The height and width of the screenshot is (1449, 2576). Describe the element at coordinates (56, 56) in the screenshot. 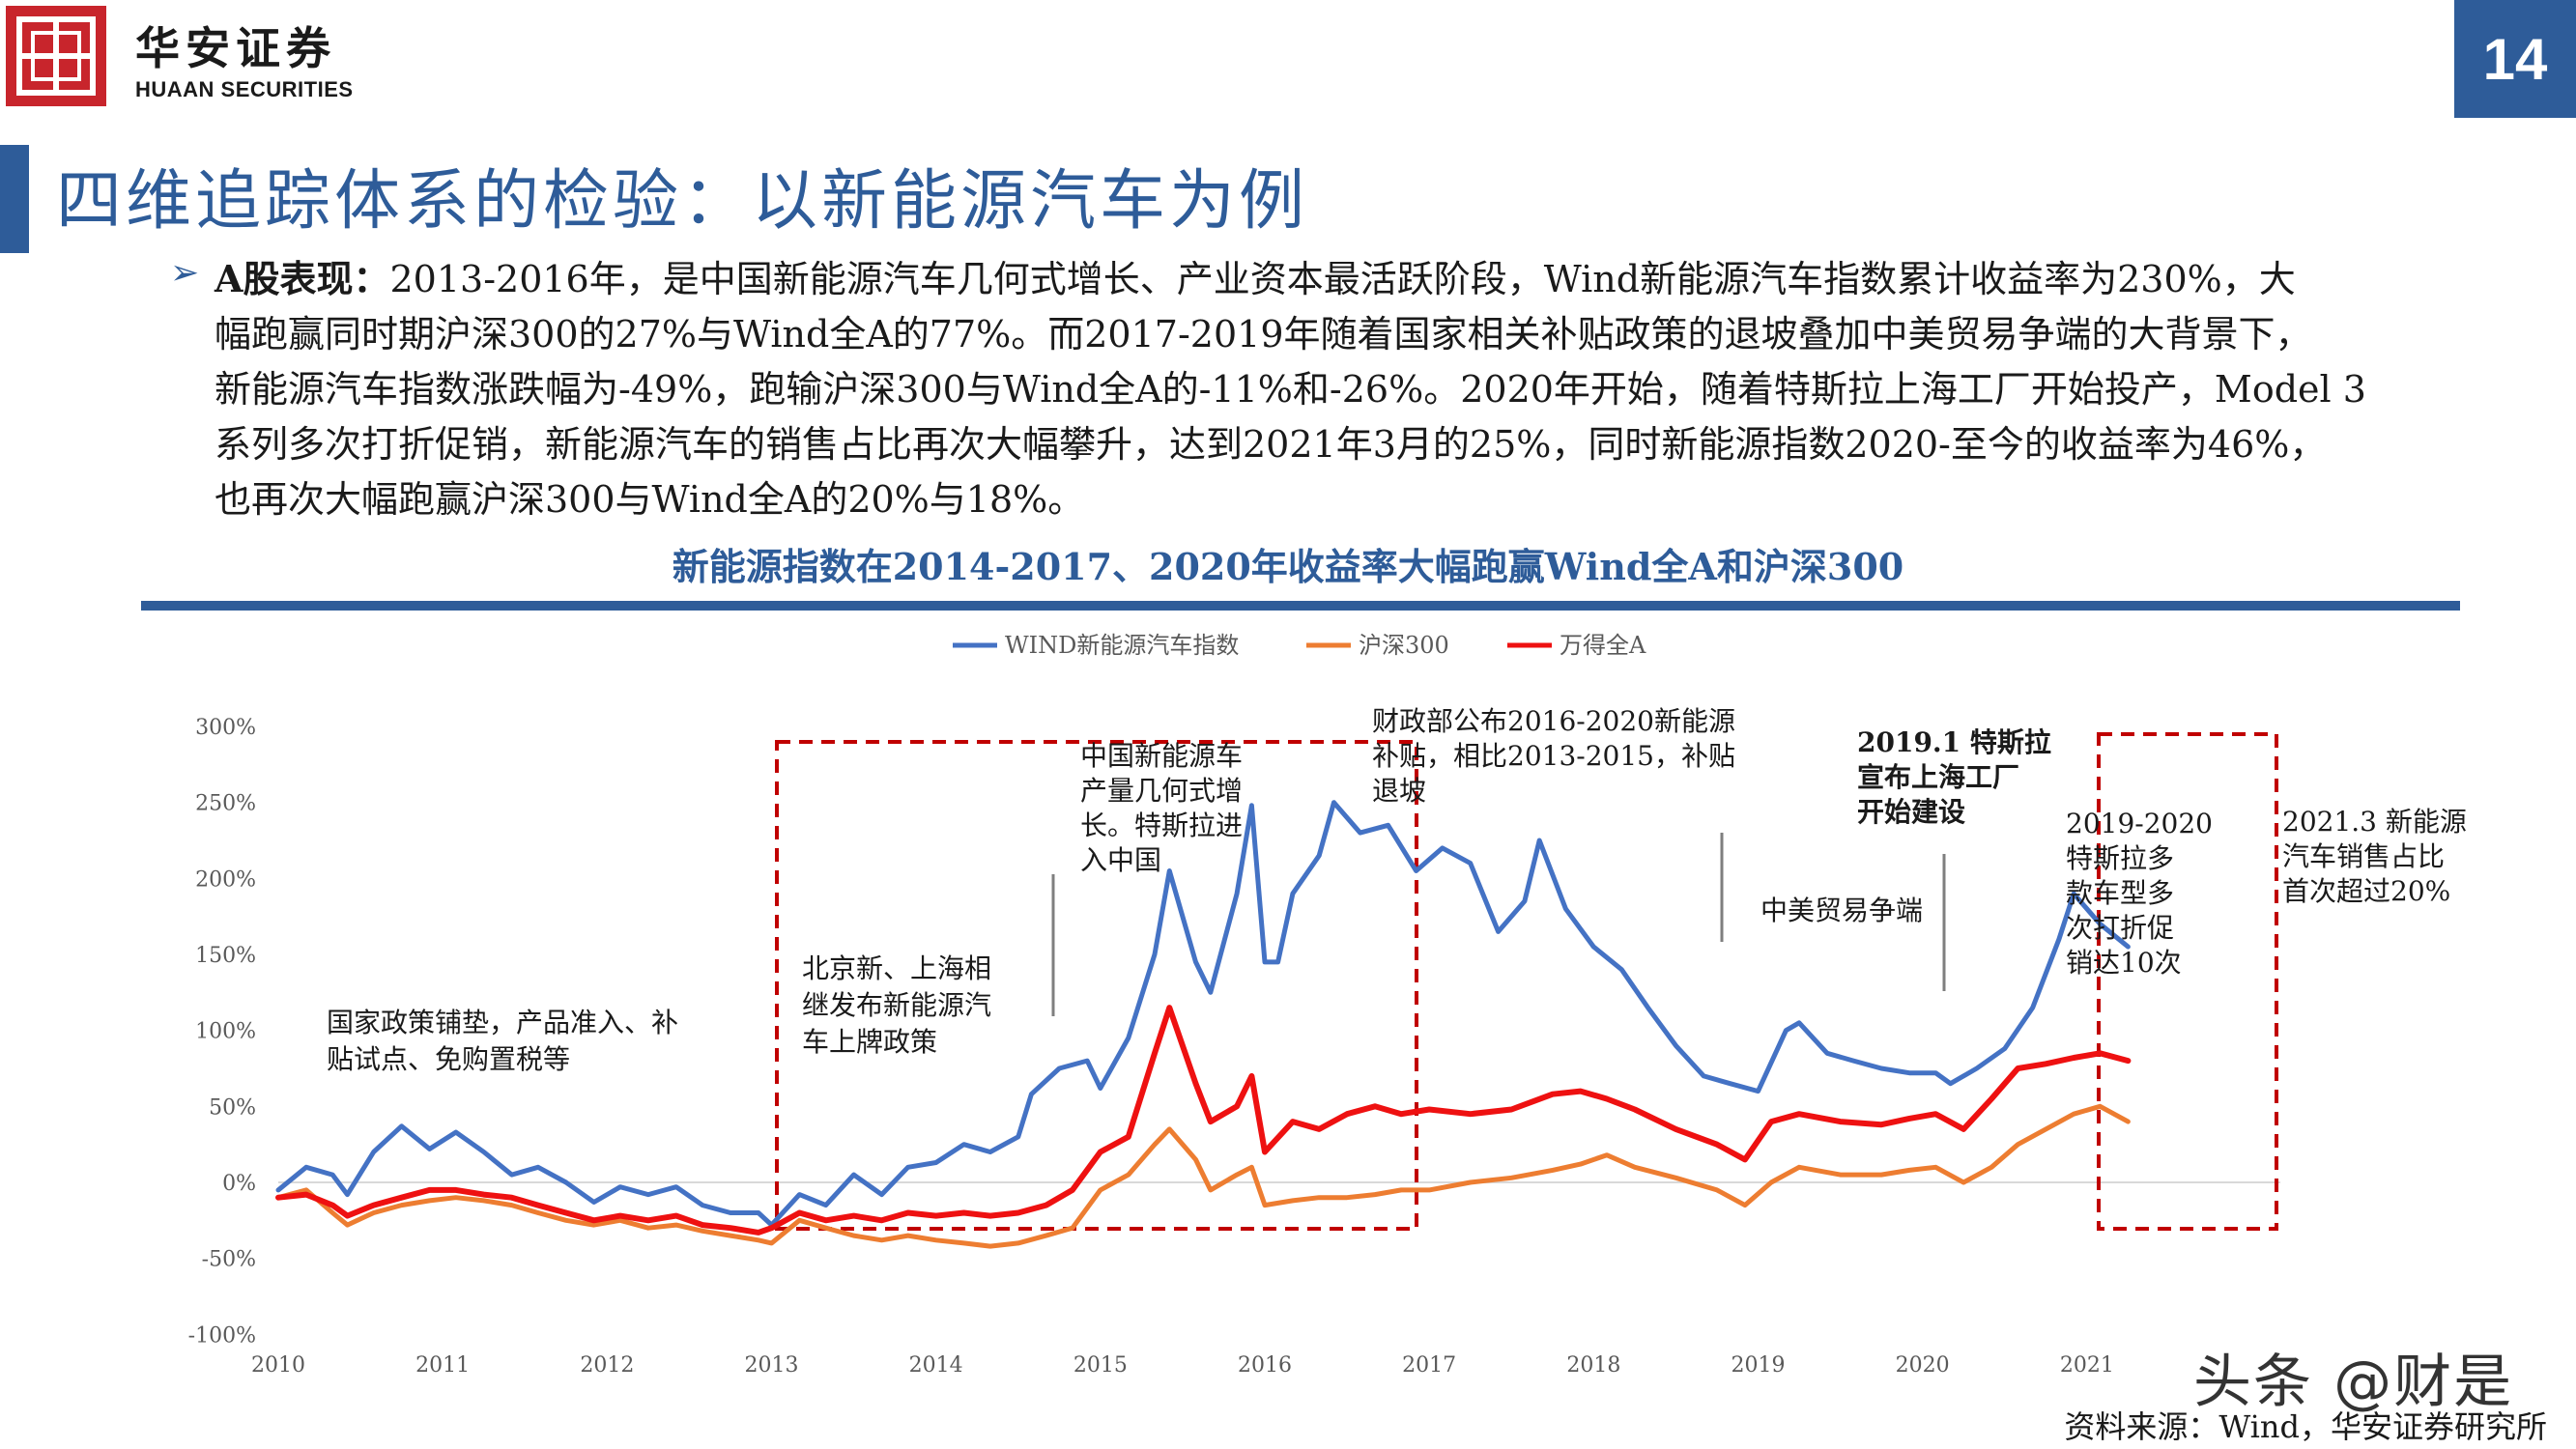

I see `huaan-logo-icon` at that location.